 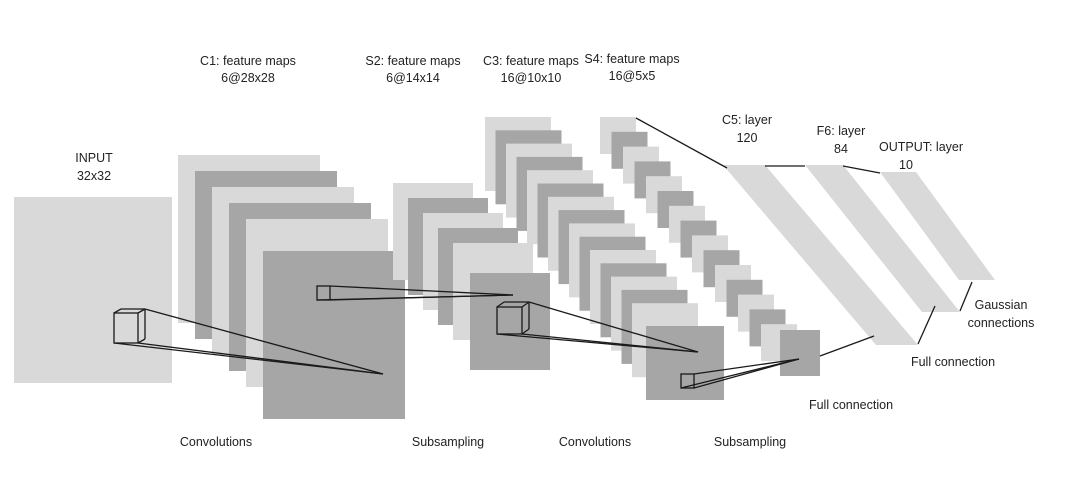 What do you see at coordinates (216, 442) in the screenshot?
I see `convolutions-label-1: Convolutions` at bounding box center [216, 442].